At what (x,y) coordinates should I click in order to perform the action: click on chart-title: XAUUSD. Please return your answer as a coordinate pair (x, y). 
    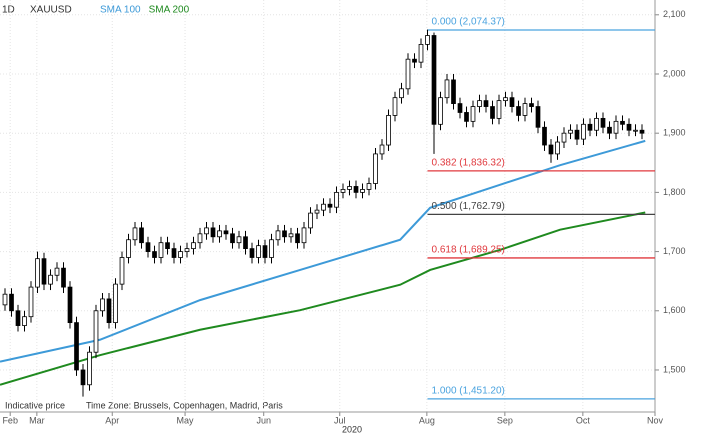
    Looking at the image, I should click on (51, 10).